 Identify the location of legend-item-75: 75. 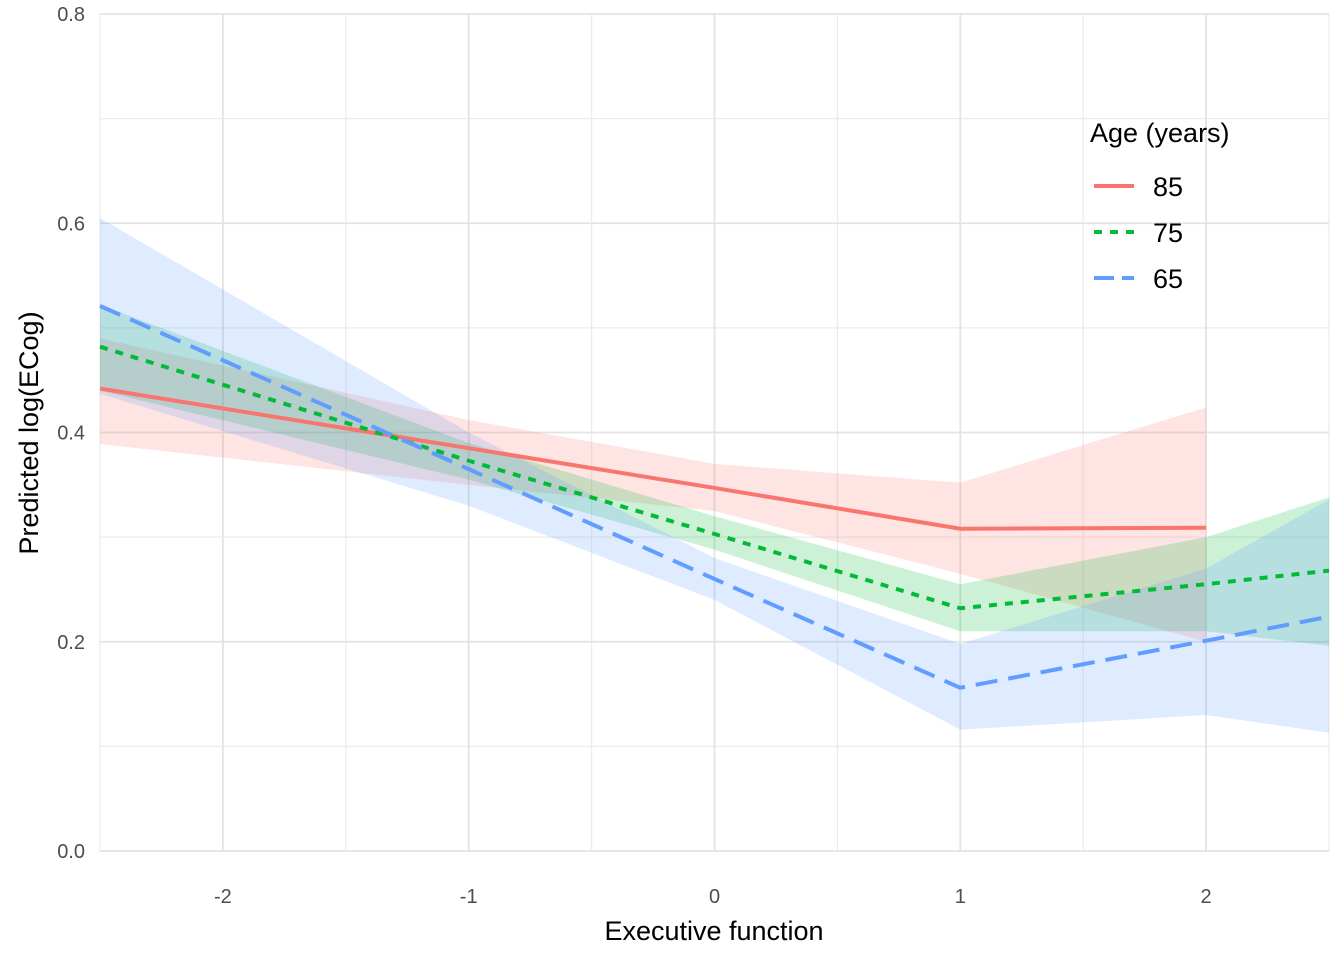
(1138, 233).